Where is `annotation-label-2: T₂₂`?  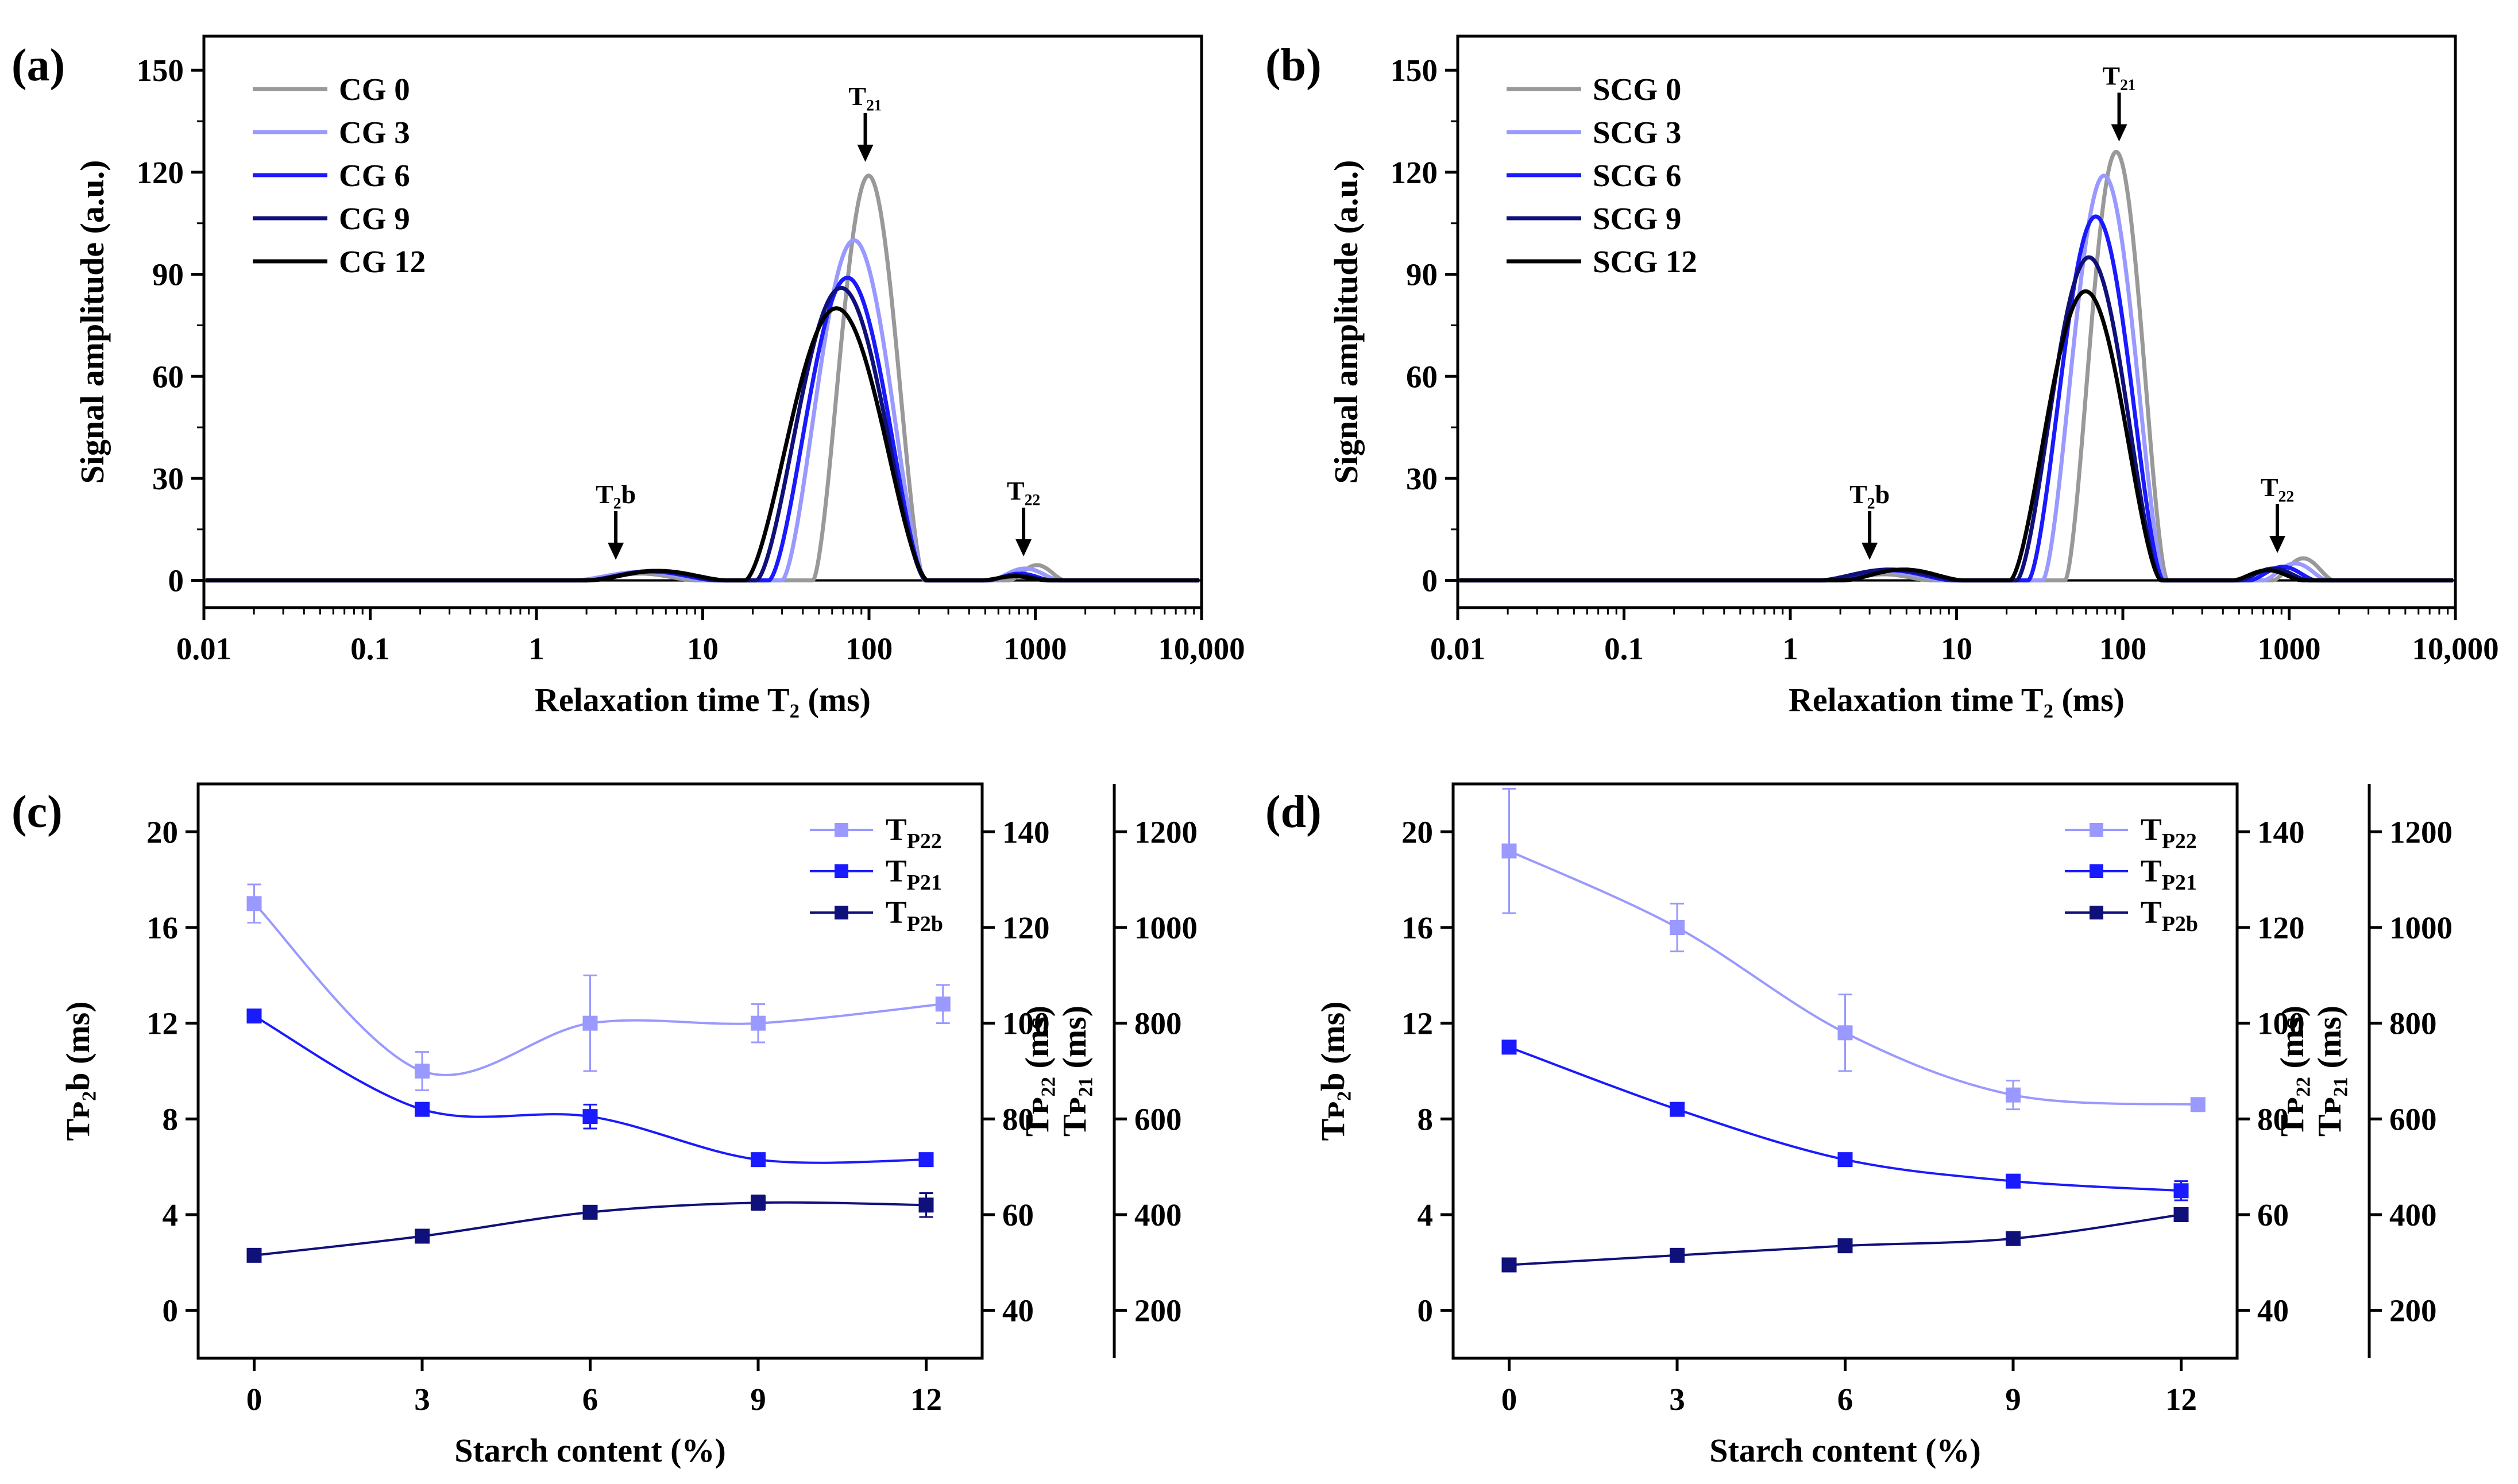
annotation-label-2: T₂₂ is located at coordinates (1023, 490).